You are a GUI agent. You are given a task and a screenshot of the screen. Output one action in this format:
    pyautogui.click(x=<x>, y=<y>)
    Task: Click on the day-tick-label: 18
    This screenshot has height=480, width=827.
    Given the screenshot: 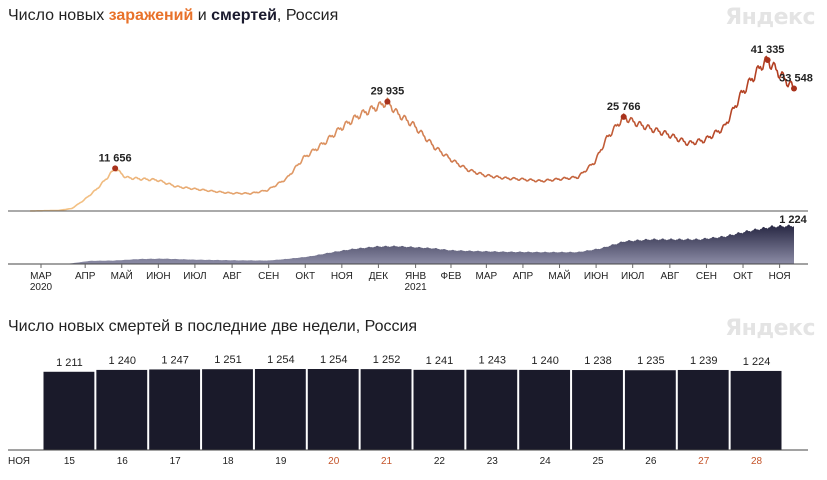 What is the action you would take?
    pyautogui.click(x=228, y=461)
    